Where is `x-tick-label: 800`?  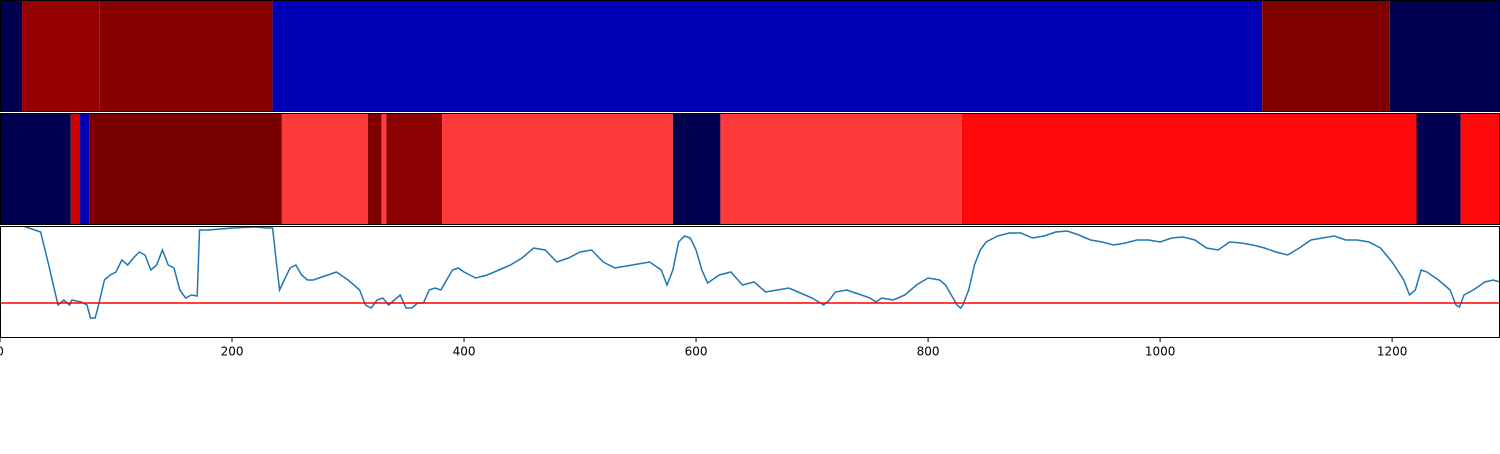 x-tick-label: 800 is located at coordinates (928, 352).